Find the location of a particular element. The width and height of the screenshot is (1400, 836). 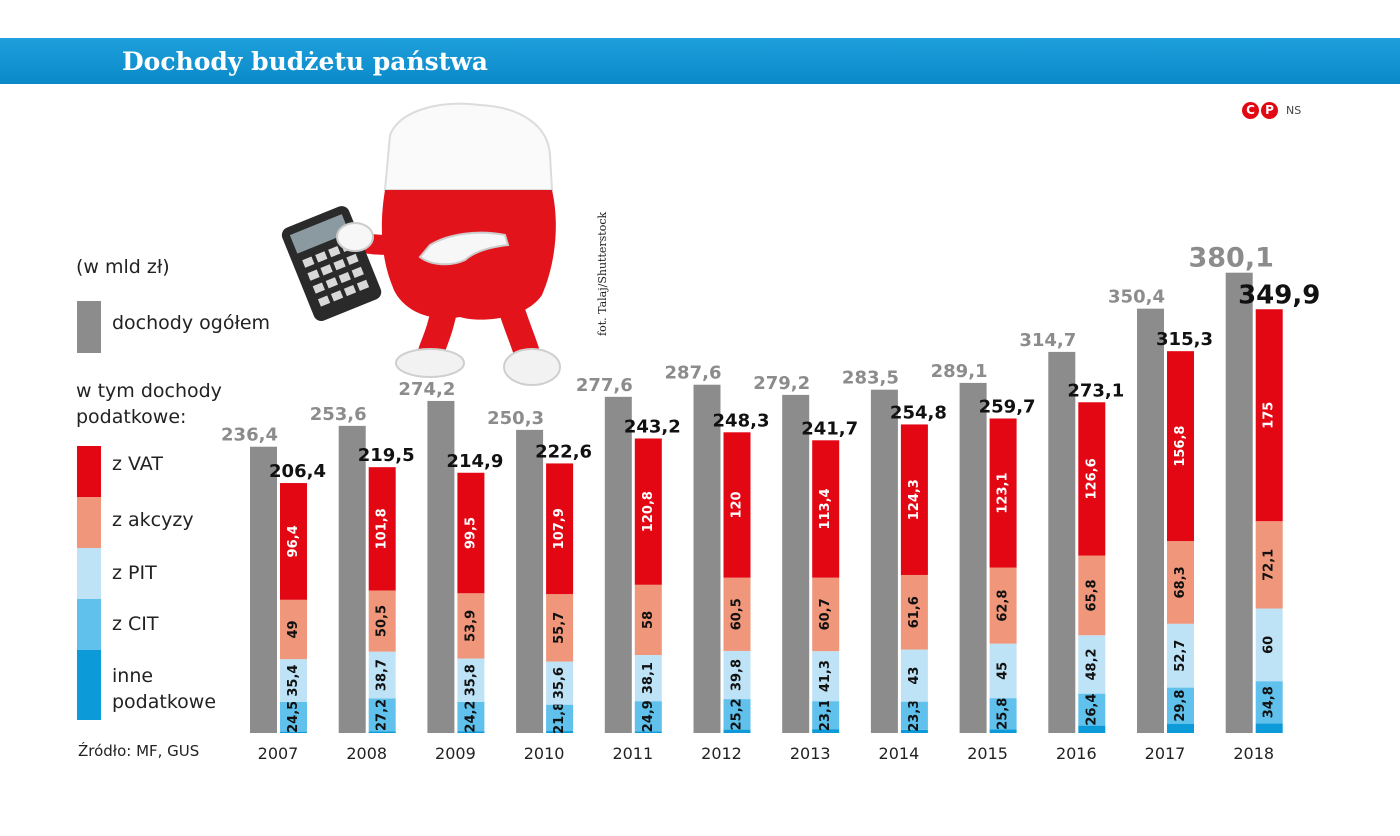

cit-segment-2014 is located at coordinates (914, 715).